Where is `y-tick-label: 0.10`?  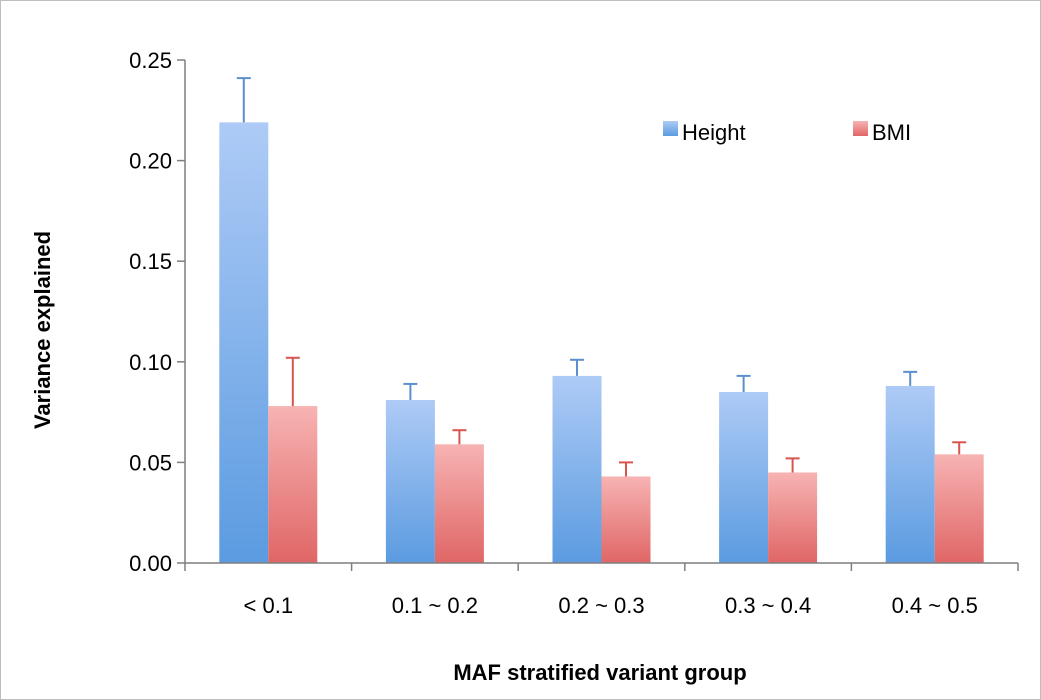 y-tick-label: 0.10 is located at coordinates (150, 362).